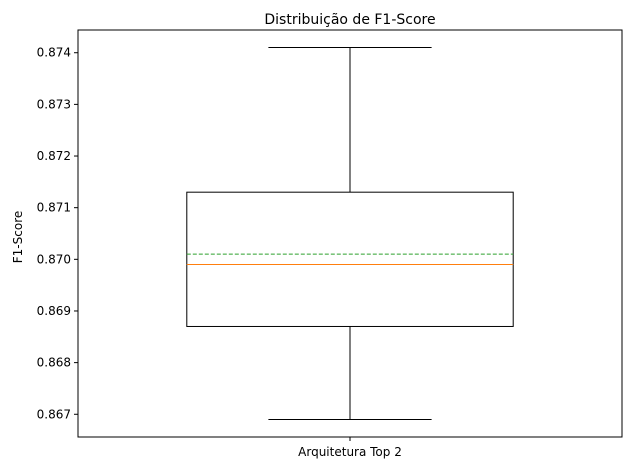 The width and height of the screenshot is (630, 470). I want to click on x-axis-ticks: Arquitetura Top 2, so click(350, 448).